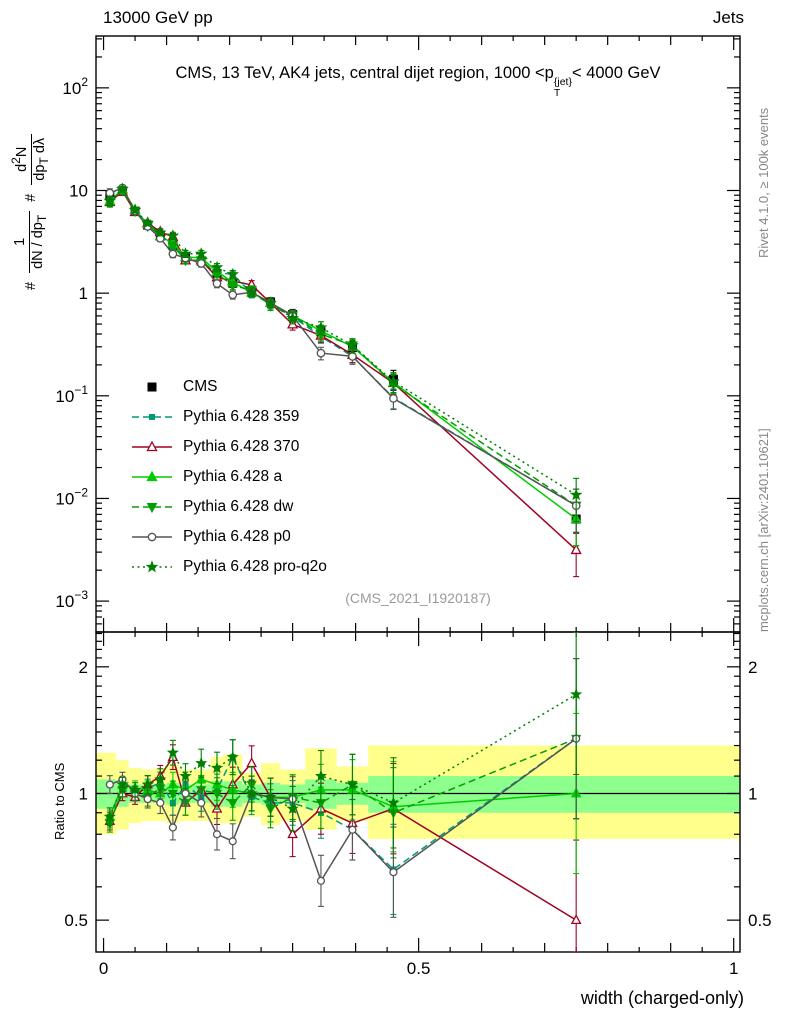 The image size is (786, 1024). What do you see at coordinates (152, 537) in the screenshot?
I see `legend-marker-p0` at bounding box center [152, 537].